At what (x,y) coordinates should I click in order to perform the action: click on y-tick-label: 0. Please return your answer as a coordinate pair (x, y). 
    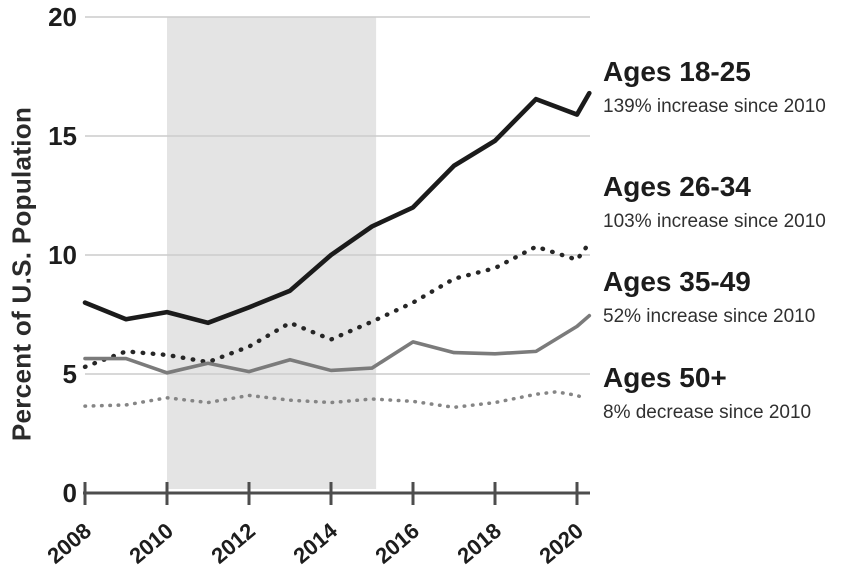
    Looking at the image, I should click on (70, 493).